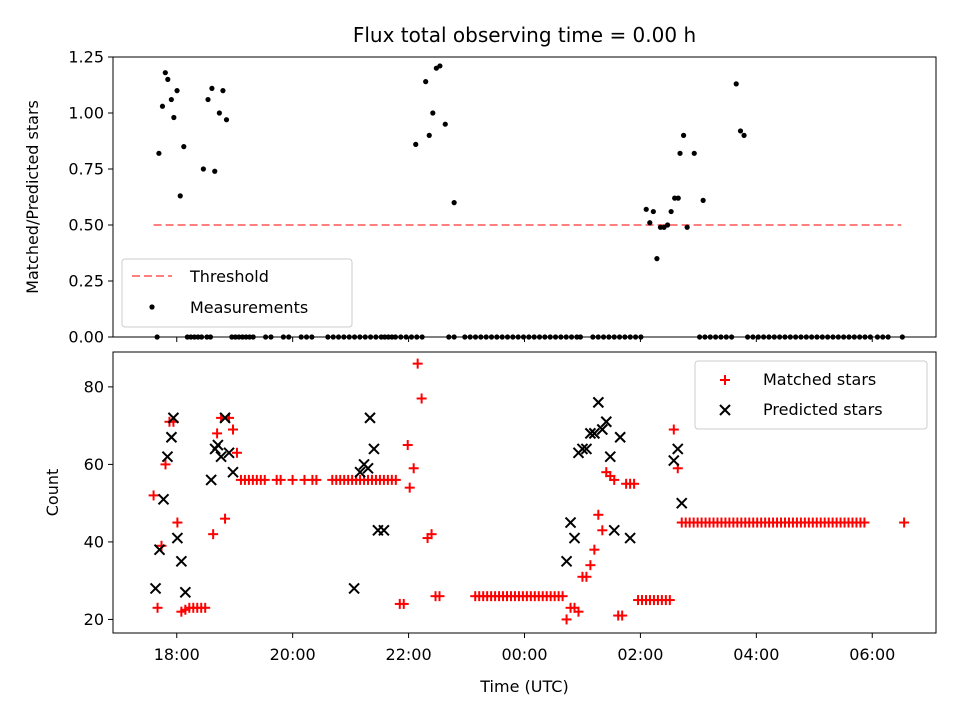 This screenshot has width=960, height=720. What do you see at coordinates (523, 686) in the screenshot?
I see `x-axis-label: Time (UTC)` at bounding box center [523, 686].